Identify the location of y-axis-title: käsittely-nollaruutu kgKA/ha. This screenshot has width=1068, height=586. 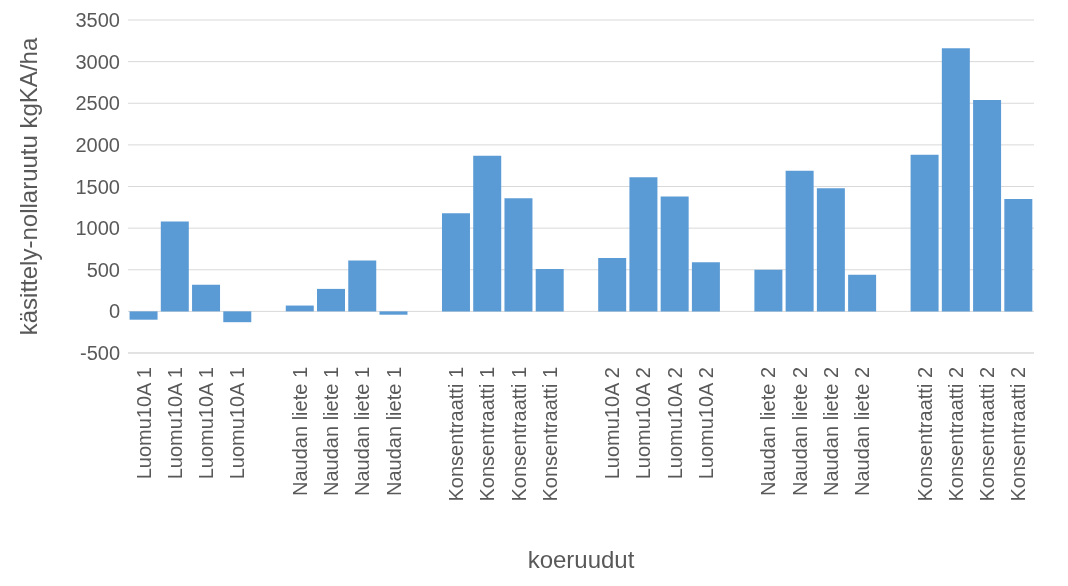
(28, 186).